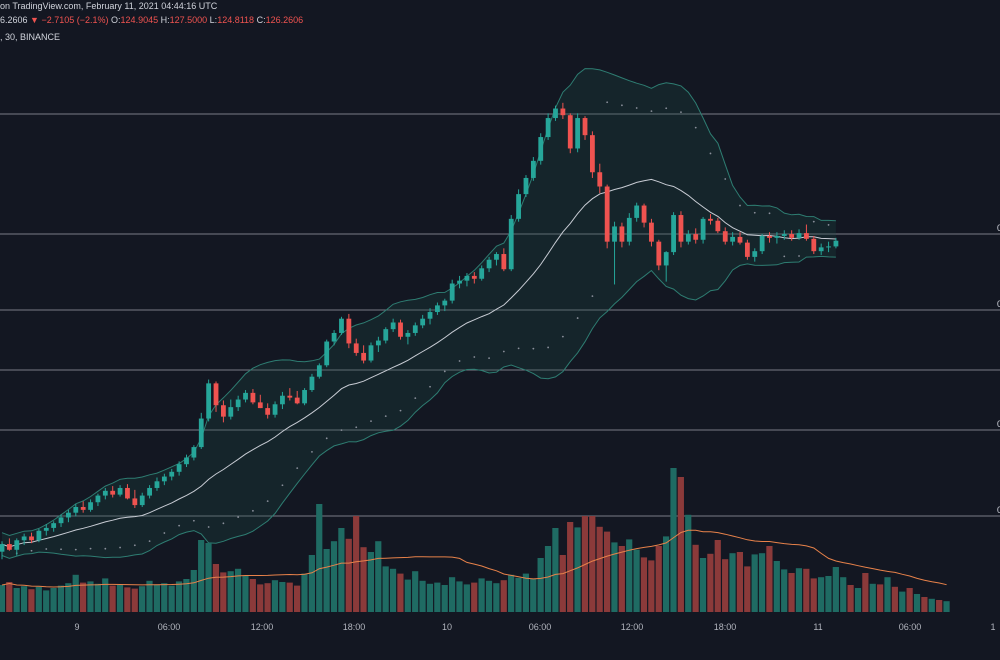 Image resolution: width=1000 pixels, height=660 pixels. I want to click on level-label: 0, so click(998, 228).